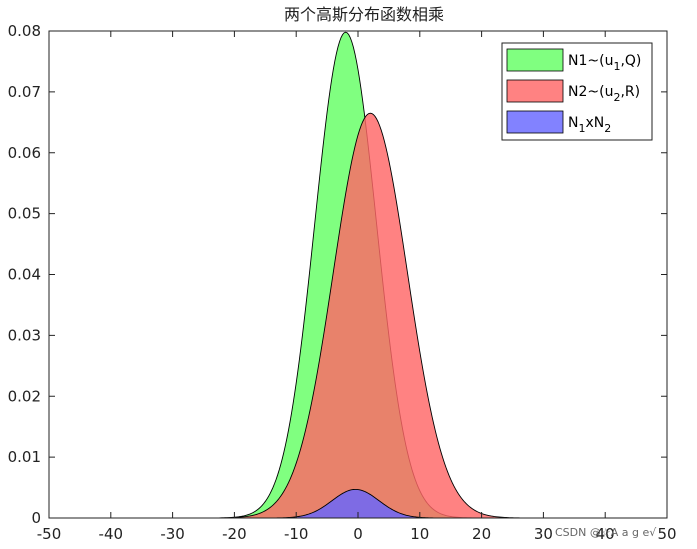 The height and width of the screenshot is (549, 697). What do you see at coordinates (24, 275) in the screenshot?
I see `y-tick-label: 0.04` at bounding box center [24, 275].